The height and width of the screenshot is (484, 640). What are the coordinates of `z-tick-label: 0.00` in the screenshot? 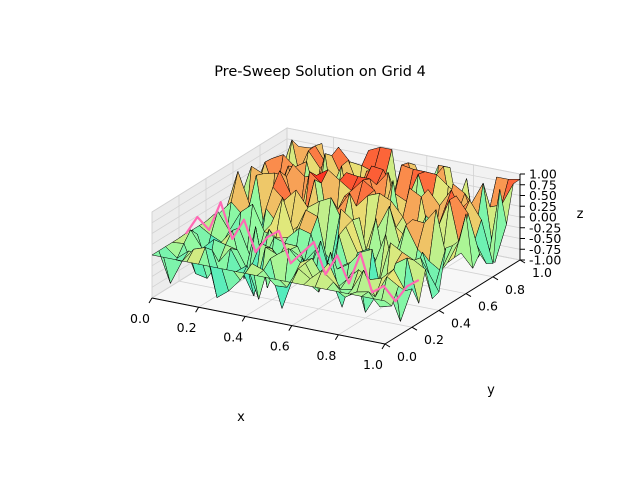 It's located at (543, 217).